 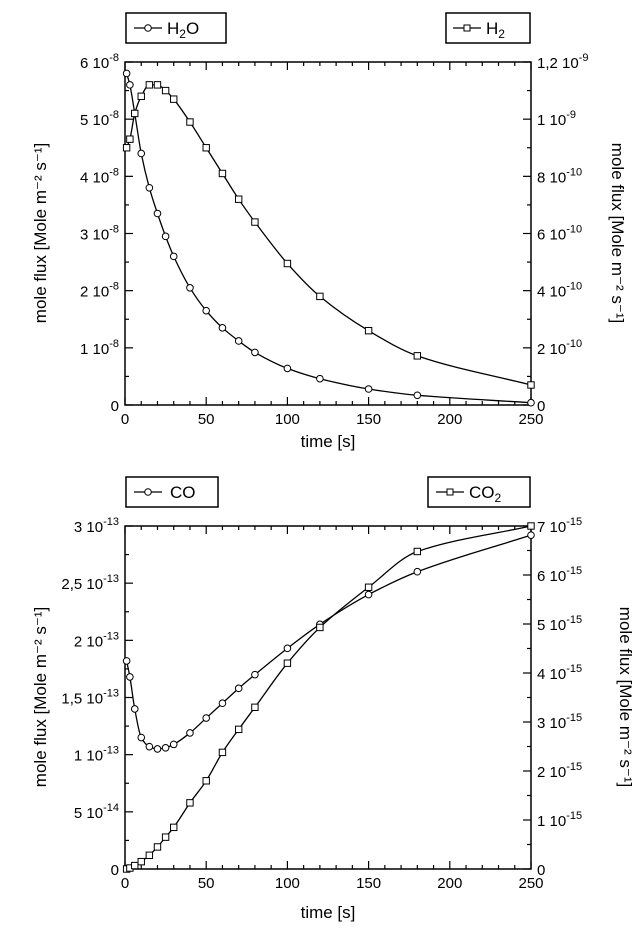 I want to click on y-axis-left: 0 1 10-8 2 10-8 3 10-8 4 10-8 5 10-8 6 10-8, so click(x=106, y=233).